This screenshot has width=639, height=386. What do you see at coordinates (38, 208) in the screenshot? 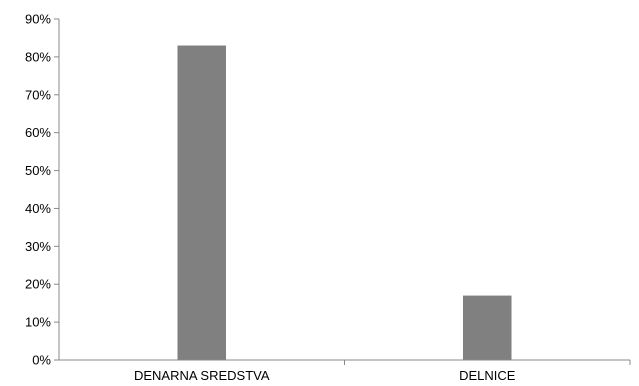
I see `y-tick-label: 40%` at bounding box center [38, 208].